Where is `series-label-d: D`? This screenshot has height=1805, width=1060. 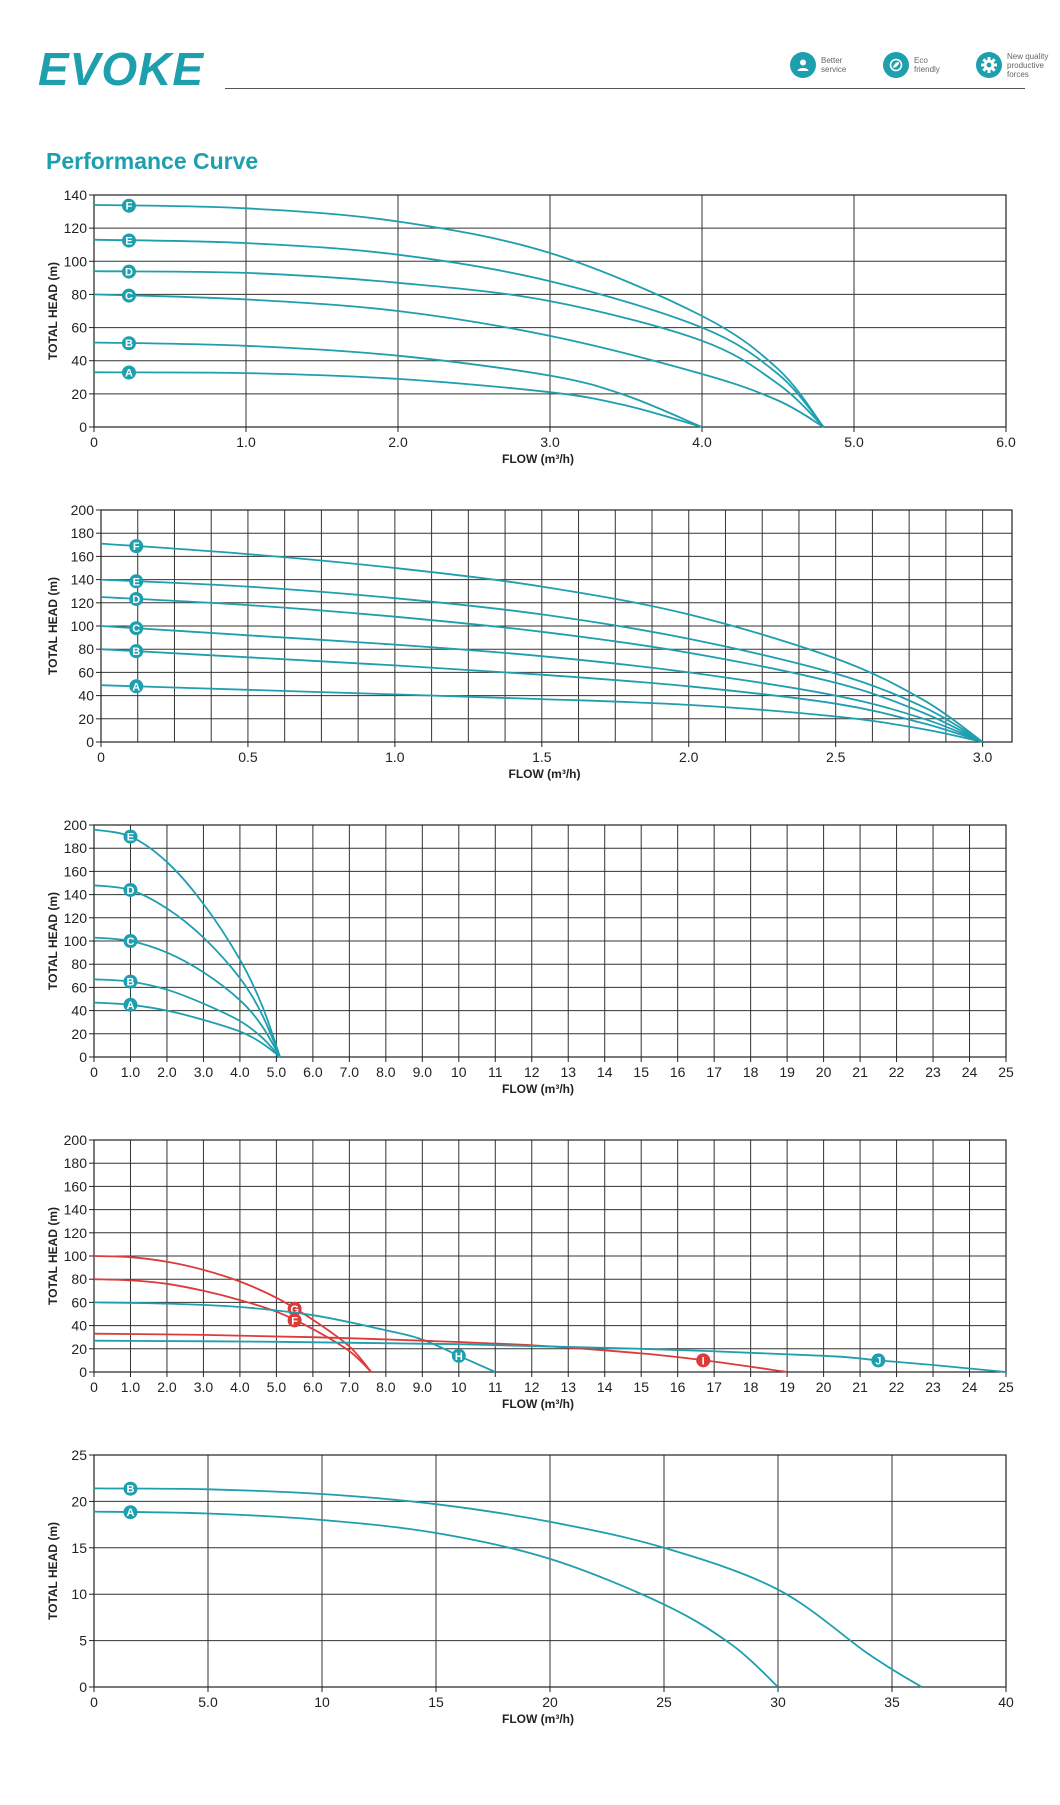
series-label-d: D is located at coordinates (129, 273).